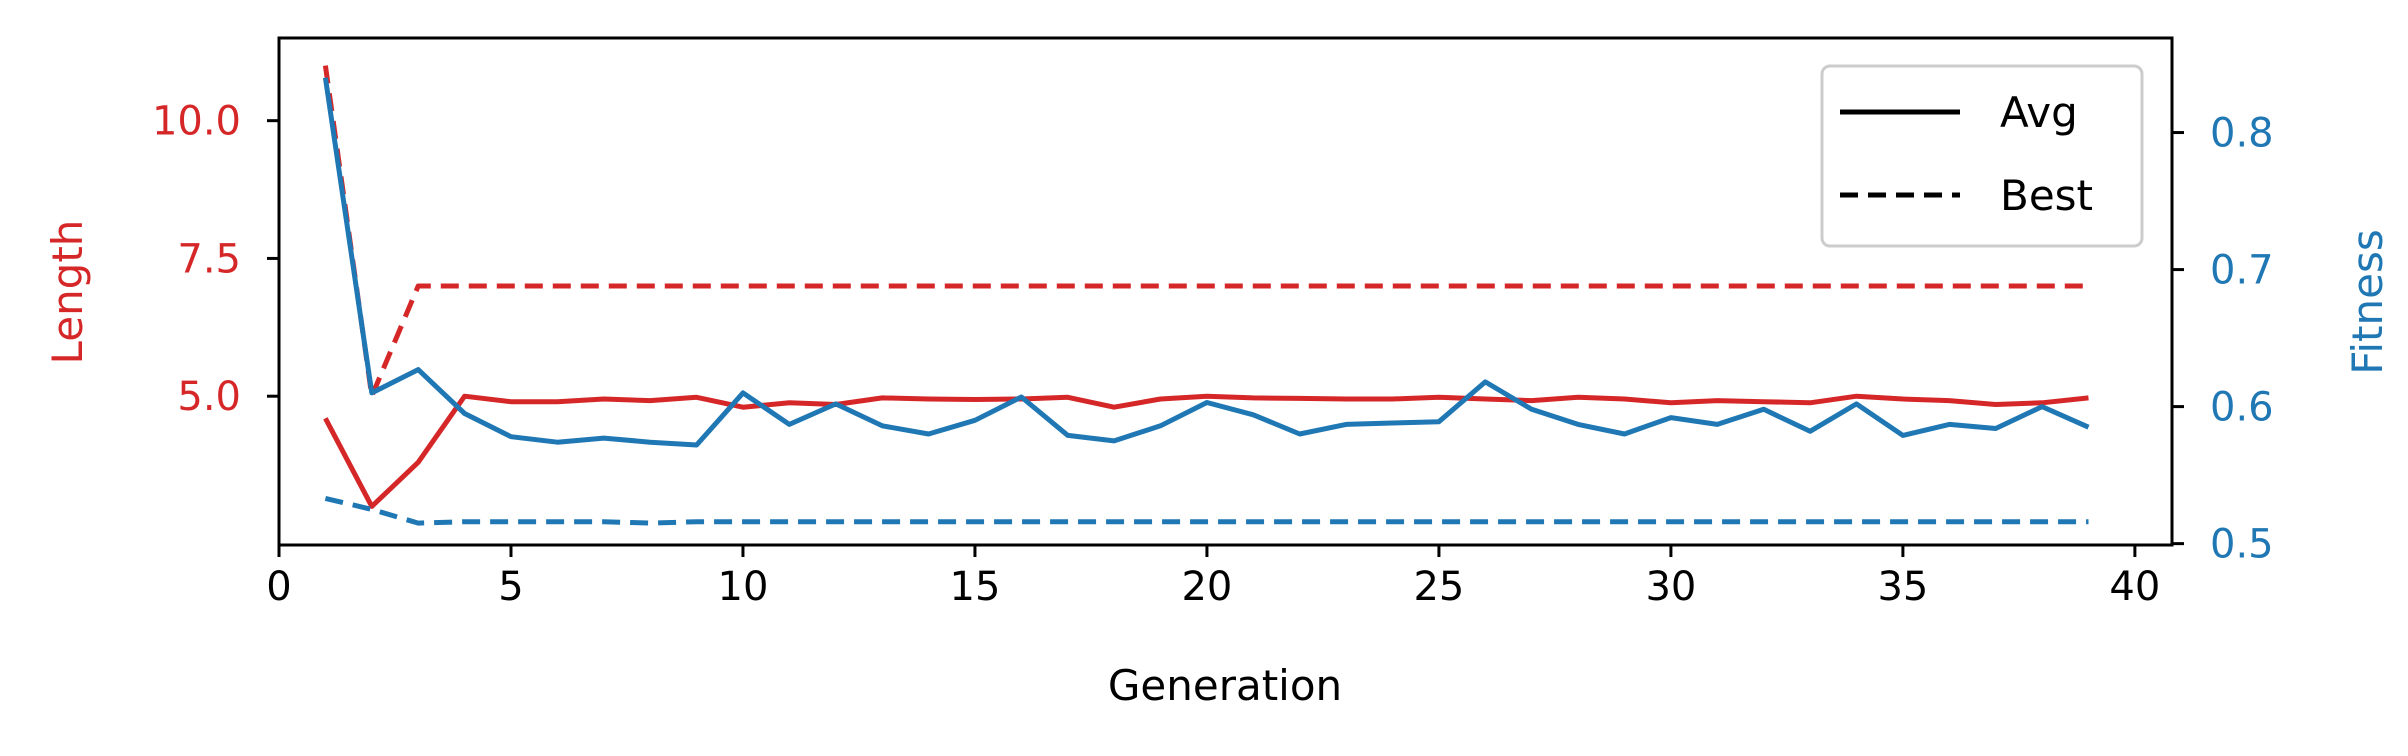 The height and width of the screenshot is (756, 2408). Describe the element at coordinates (67, 292) in the screenshot. I see `y-axis-left-label: Length` at that location.